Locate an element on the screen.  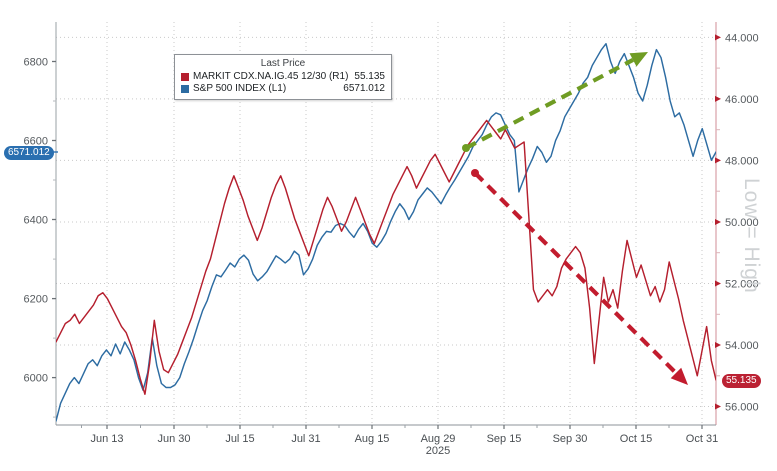
svg-text: 6800 is located at coordinates (36, 63).